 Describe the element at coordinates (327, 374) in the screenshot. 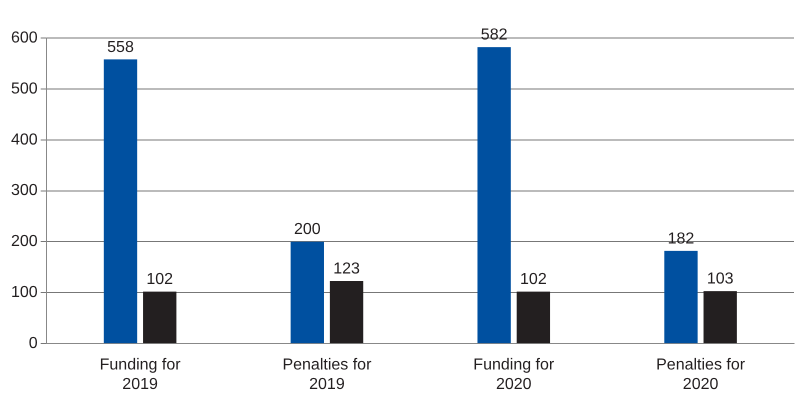

I see `x-tick-label: Penalties for 2019` at that location.